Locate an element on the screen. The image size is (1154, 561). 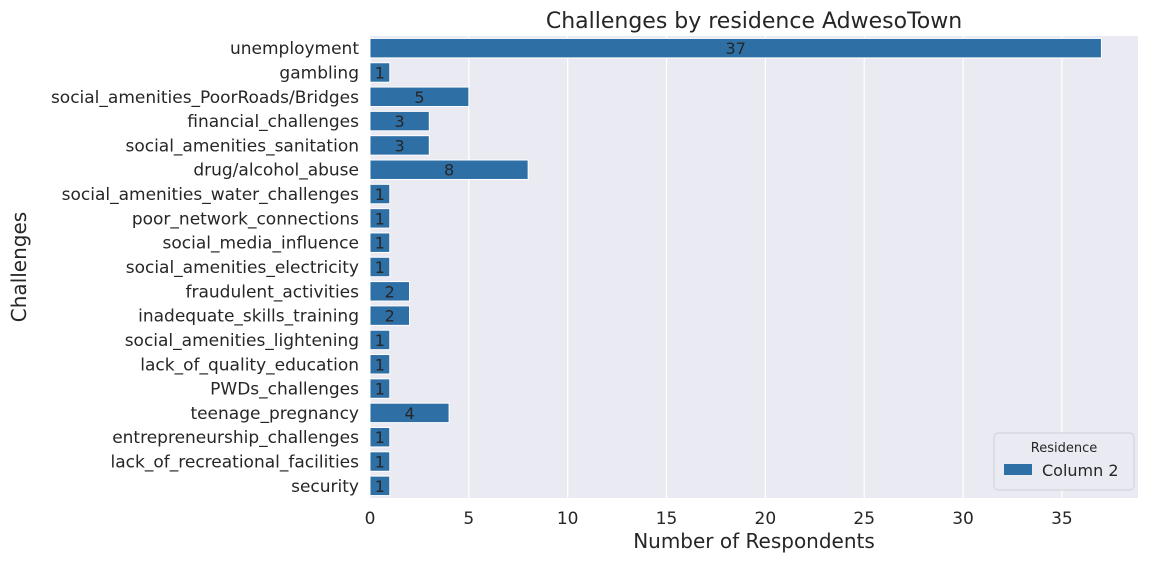
y-tick-label: PWDs_challenges is located at coordinates (284, 390).